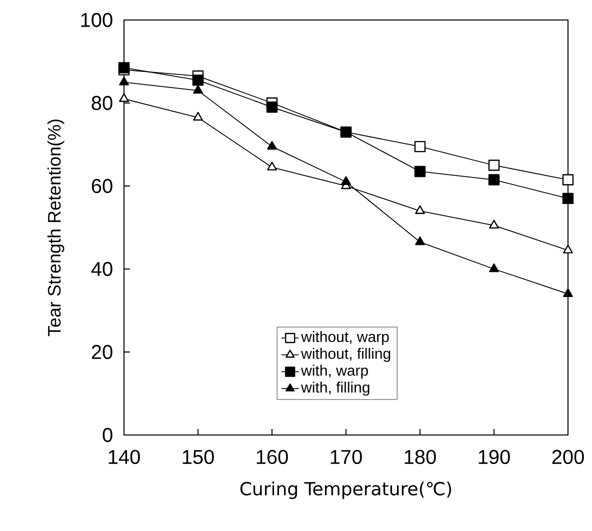 Image resolution: width=592 pixels, height=531 pixels. What do you see at coordinates (334, 371) in the screenshot?
I see `legend-label: with, warp` at bounding box center [334, 371].